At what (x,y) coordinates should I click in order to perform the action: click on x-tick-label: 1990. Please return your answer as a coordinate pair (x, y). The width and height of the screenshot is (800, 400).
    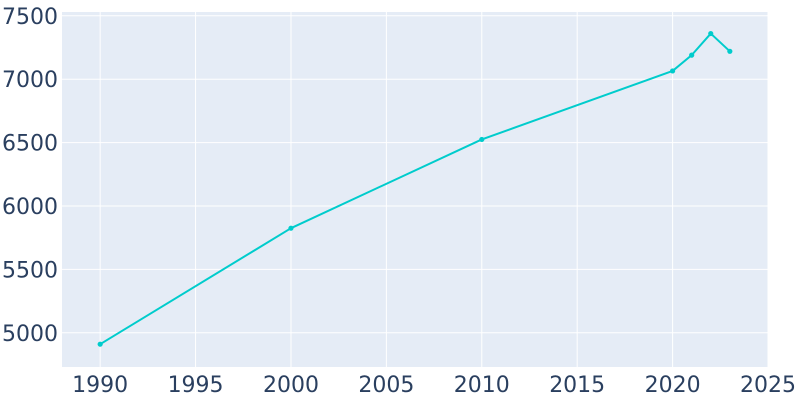
    Looking at the image, I should click on (100, 385).